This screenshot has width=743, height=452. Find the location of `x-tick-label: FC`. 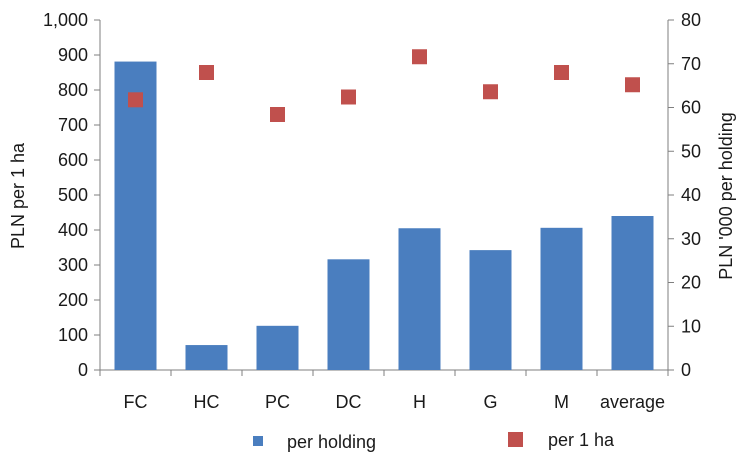

x-tick-label: FC is located at coordinates (136, 402).